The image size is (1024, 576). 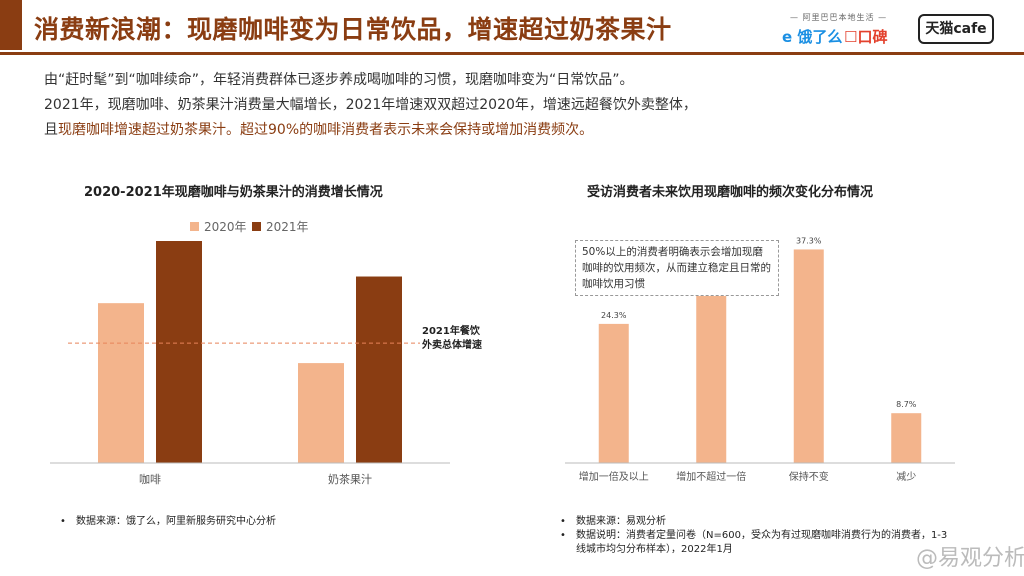 What do you see at coordinates (839, 17) in the screenshot?
I see `alibaba-local-life-label: — 阿里巴巴本地生活 —` at bounding box center [839, 17].